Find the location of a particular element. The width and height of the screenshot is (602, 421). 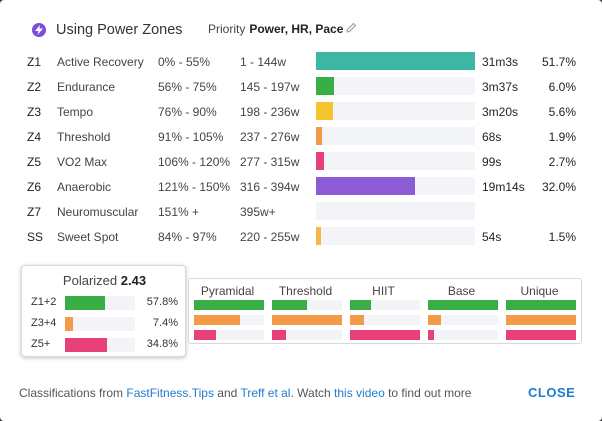

zone-watt-range: 220 - 255w is located at coordinates (270, 237).